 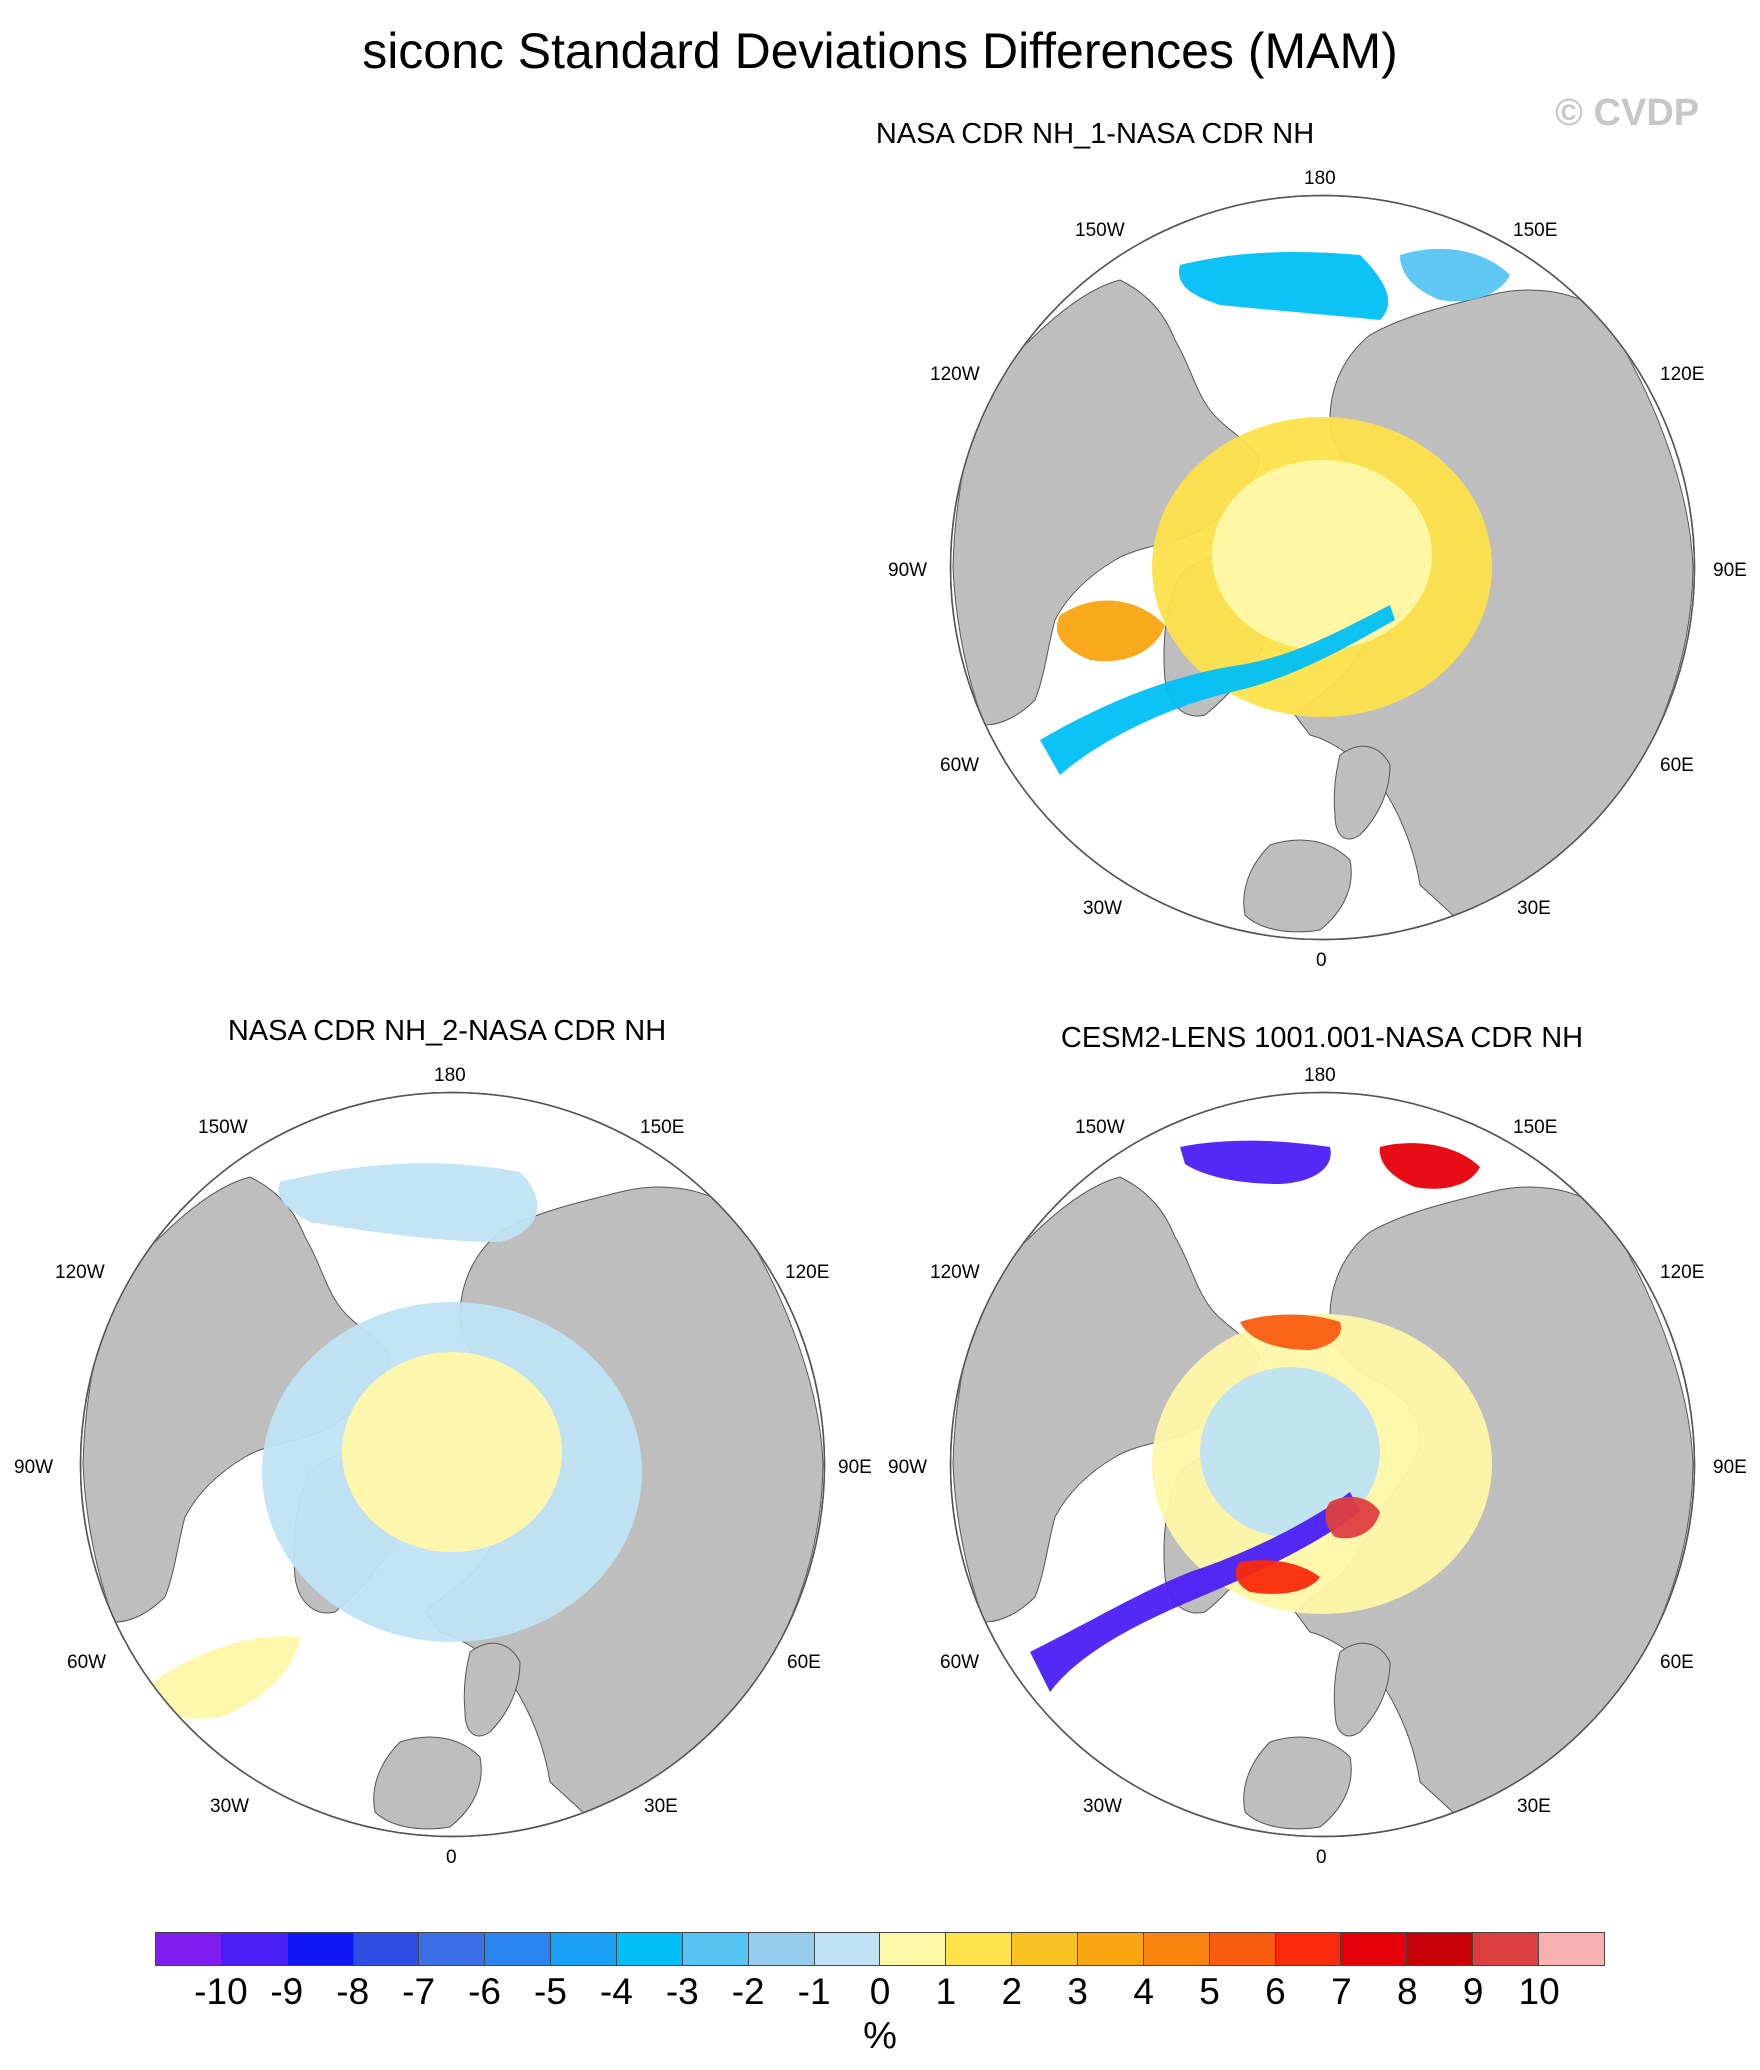 I want to click on colorbar-tick-label: -7, so click(x=419, y=1991).